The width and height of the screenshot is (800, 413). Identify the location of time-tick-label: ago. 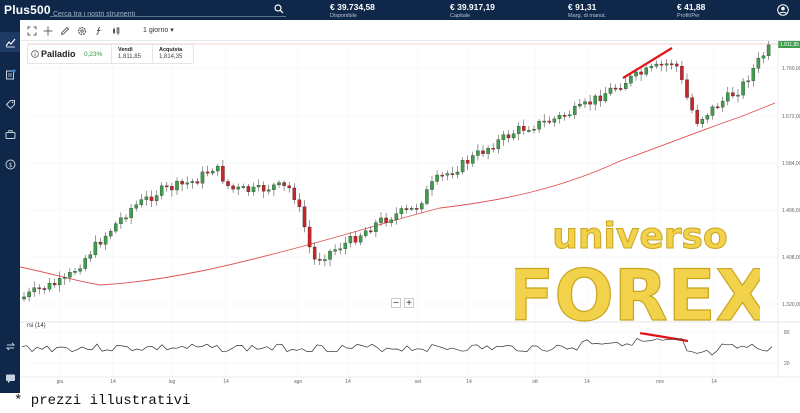
(298, 382).